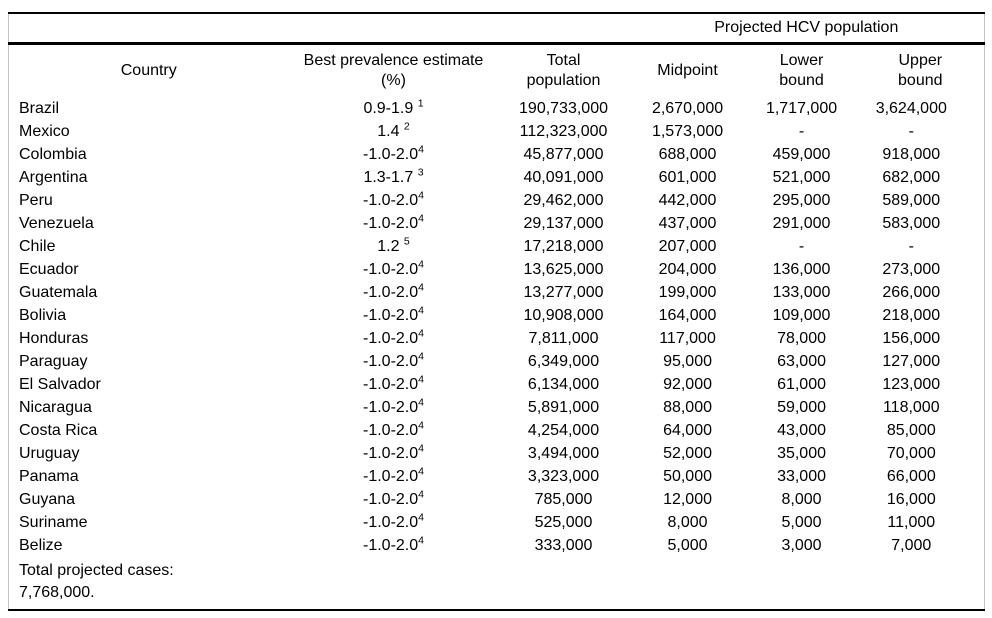 The height and width of the screenshot is (618, 992). What do you see at coordinates (43, 315) in the screenshot?
I see `country-cell: Bolivia` at bounding box center [43, 315].